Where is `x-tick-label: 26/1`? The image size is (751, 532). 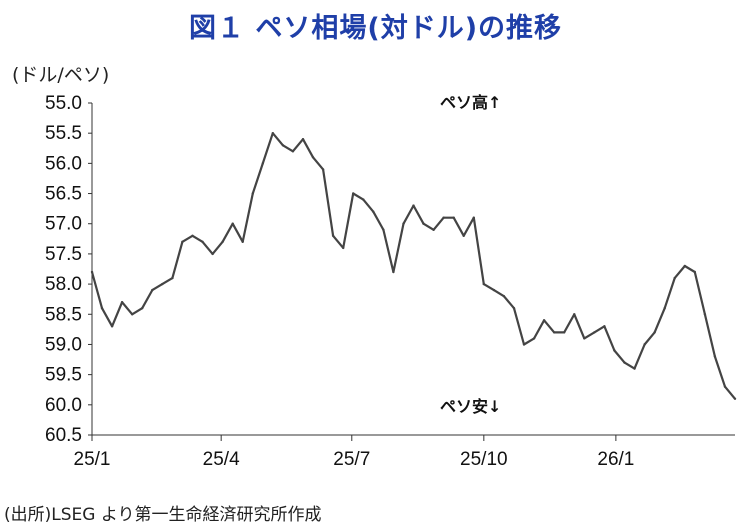 x-tick-label: 26/1 is located at coordinates (615, 459).